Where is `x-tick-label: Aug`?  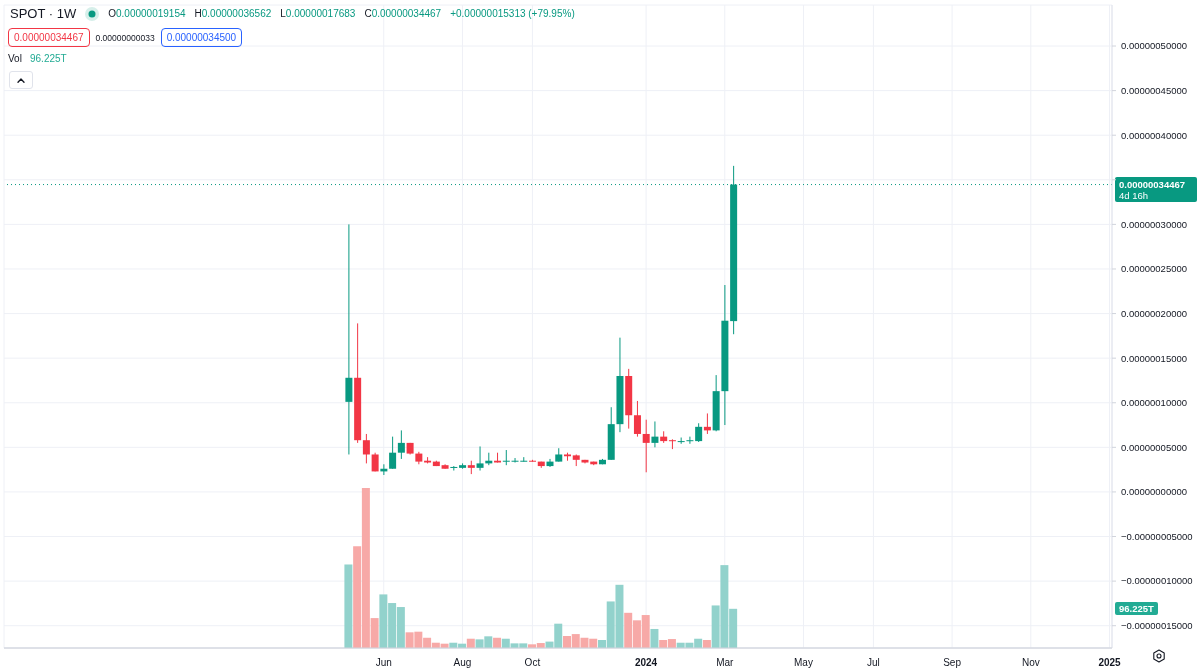
x-tick-label: Aug is located at coordinates (462, 662).